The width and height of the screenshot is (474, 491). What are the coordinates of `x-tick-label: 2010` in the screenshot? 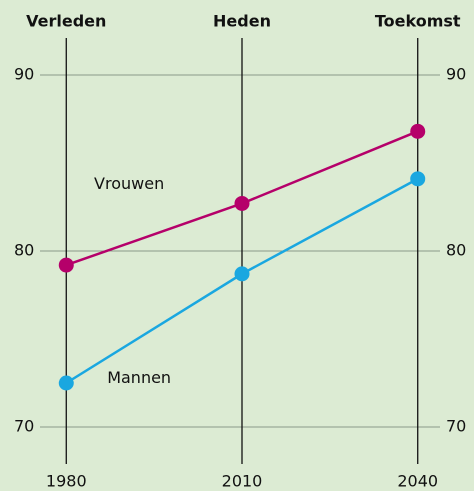 It's located at (242, 481).